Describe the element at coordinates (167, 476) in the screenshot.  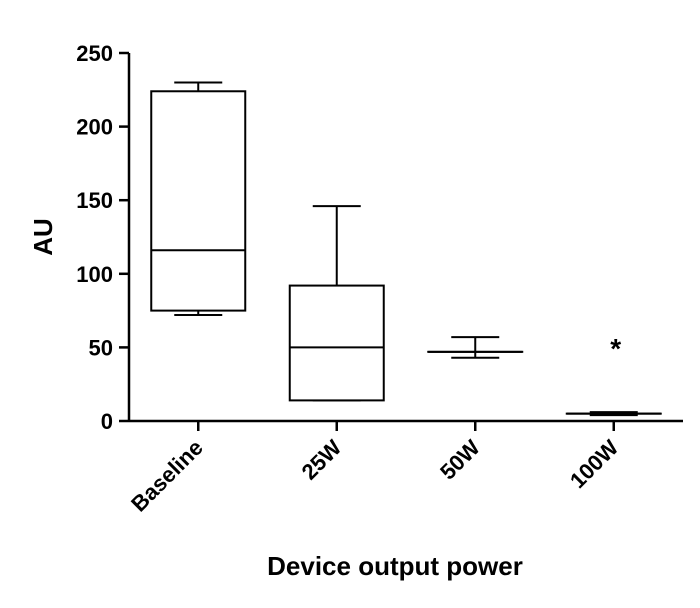
I see `x-tick-label: Baseline` at that location.